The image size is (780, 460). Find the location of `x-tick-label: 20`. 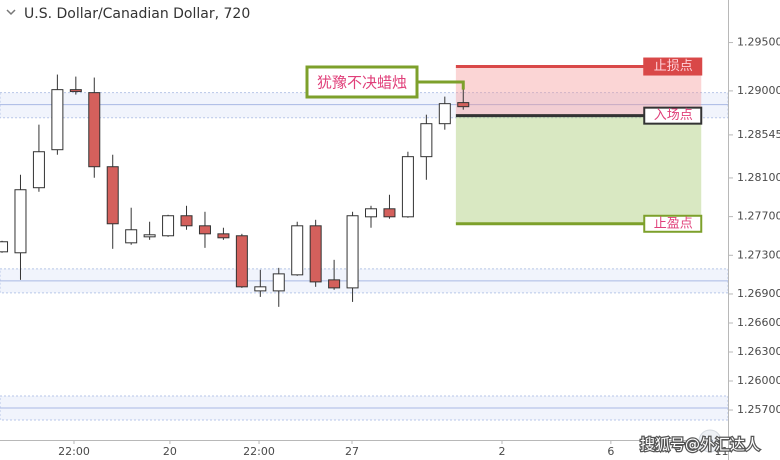

x-tick-label: 20 is located at coordinates (170, 451).